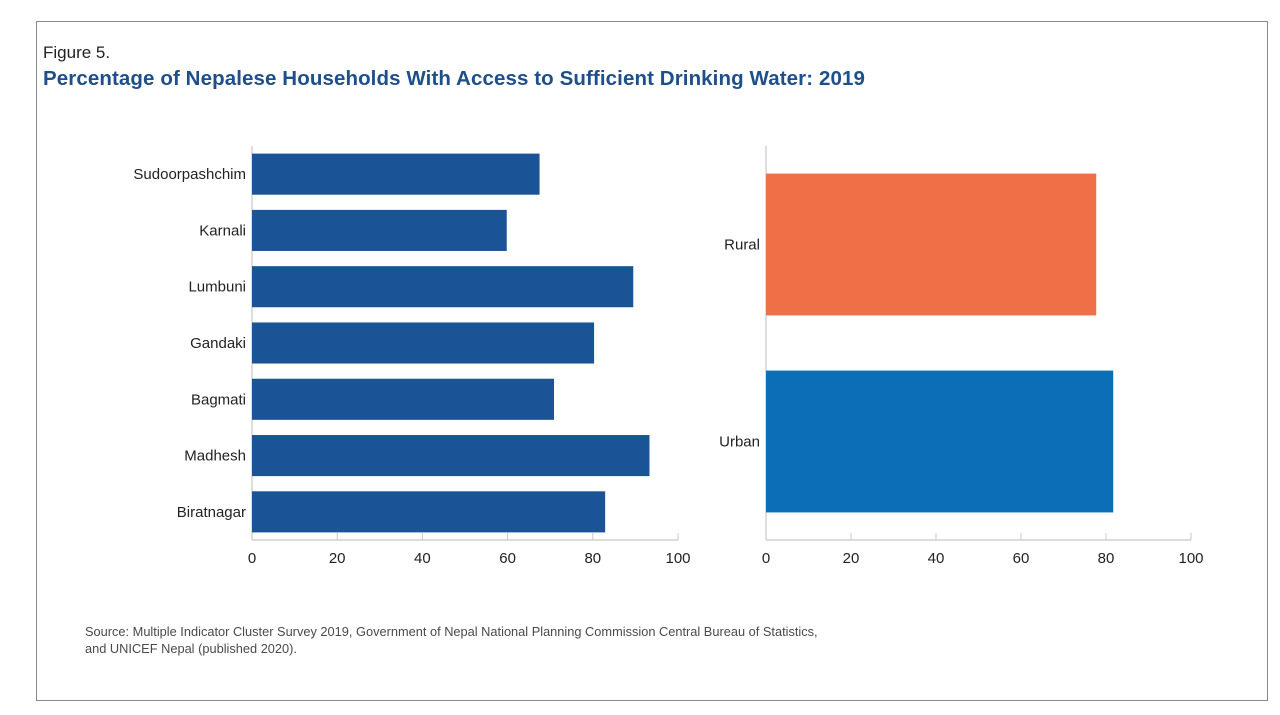 The image size is (1280, 715). I want to click on figure-label: Figure 5., so click(77, 52).